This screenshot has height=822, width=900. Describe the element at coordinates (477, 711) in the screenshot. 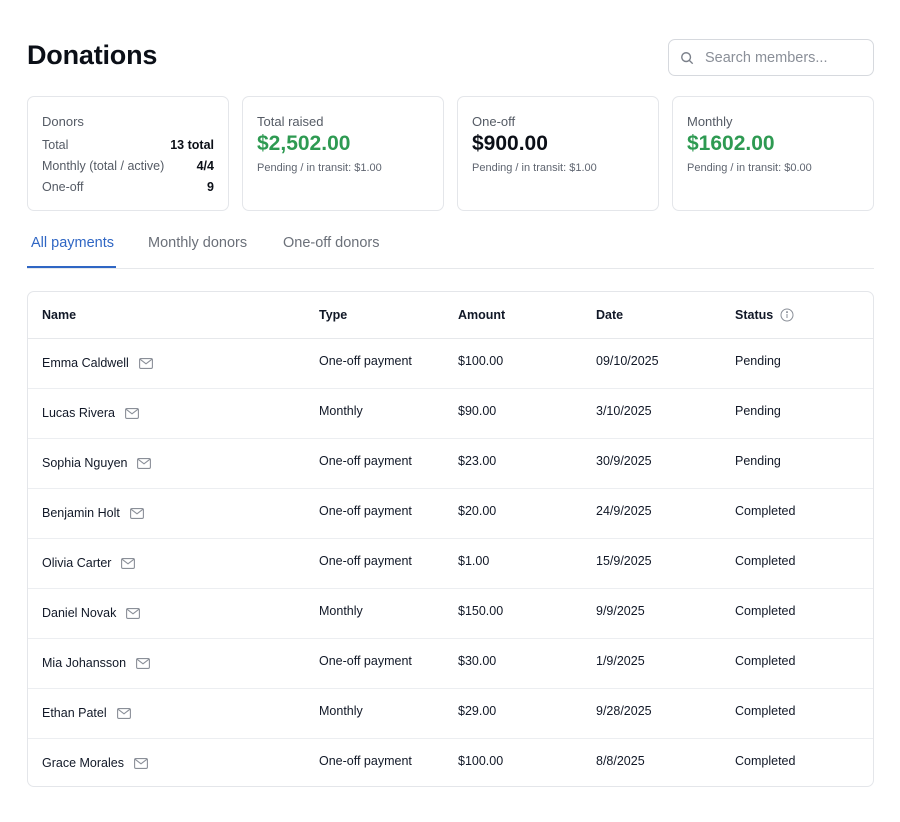

I see `payment-amount: $29.00` at that location.